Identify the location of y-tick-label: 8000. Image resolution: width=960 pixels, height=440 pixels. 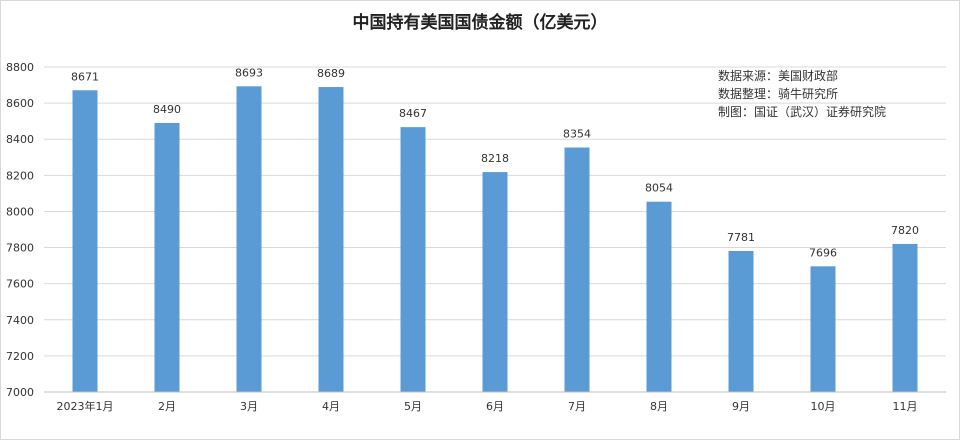
(20, 211).